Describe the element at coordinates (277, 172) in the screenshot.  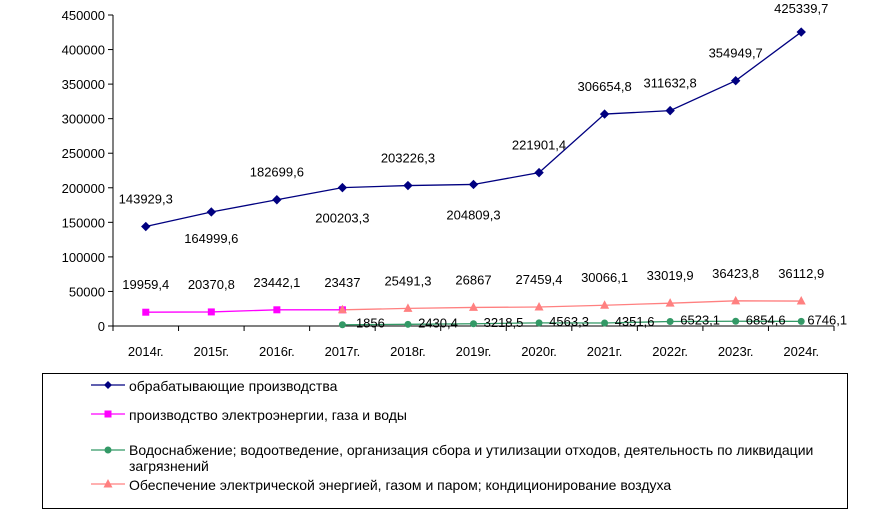
I see `series-manufacturing-data-label: 182699,6` at that location.